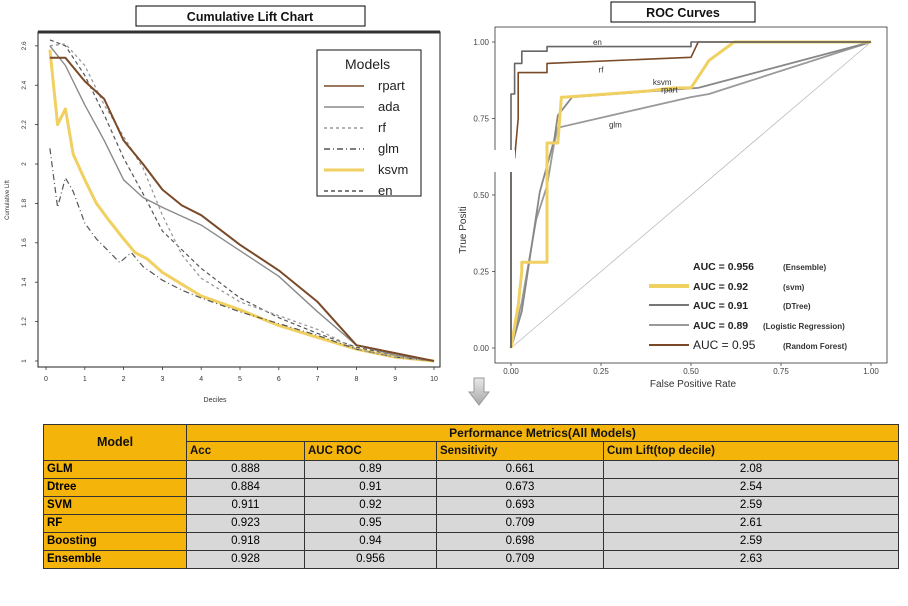  Describe the element at coordinates (520, 451) in the screenshot. I see `sensitivity-header: Sensitivity` at that location.